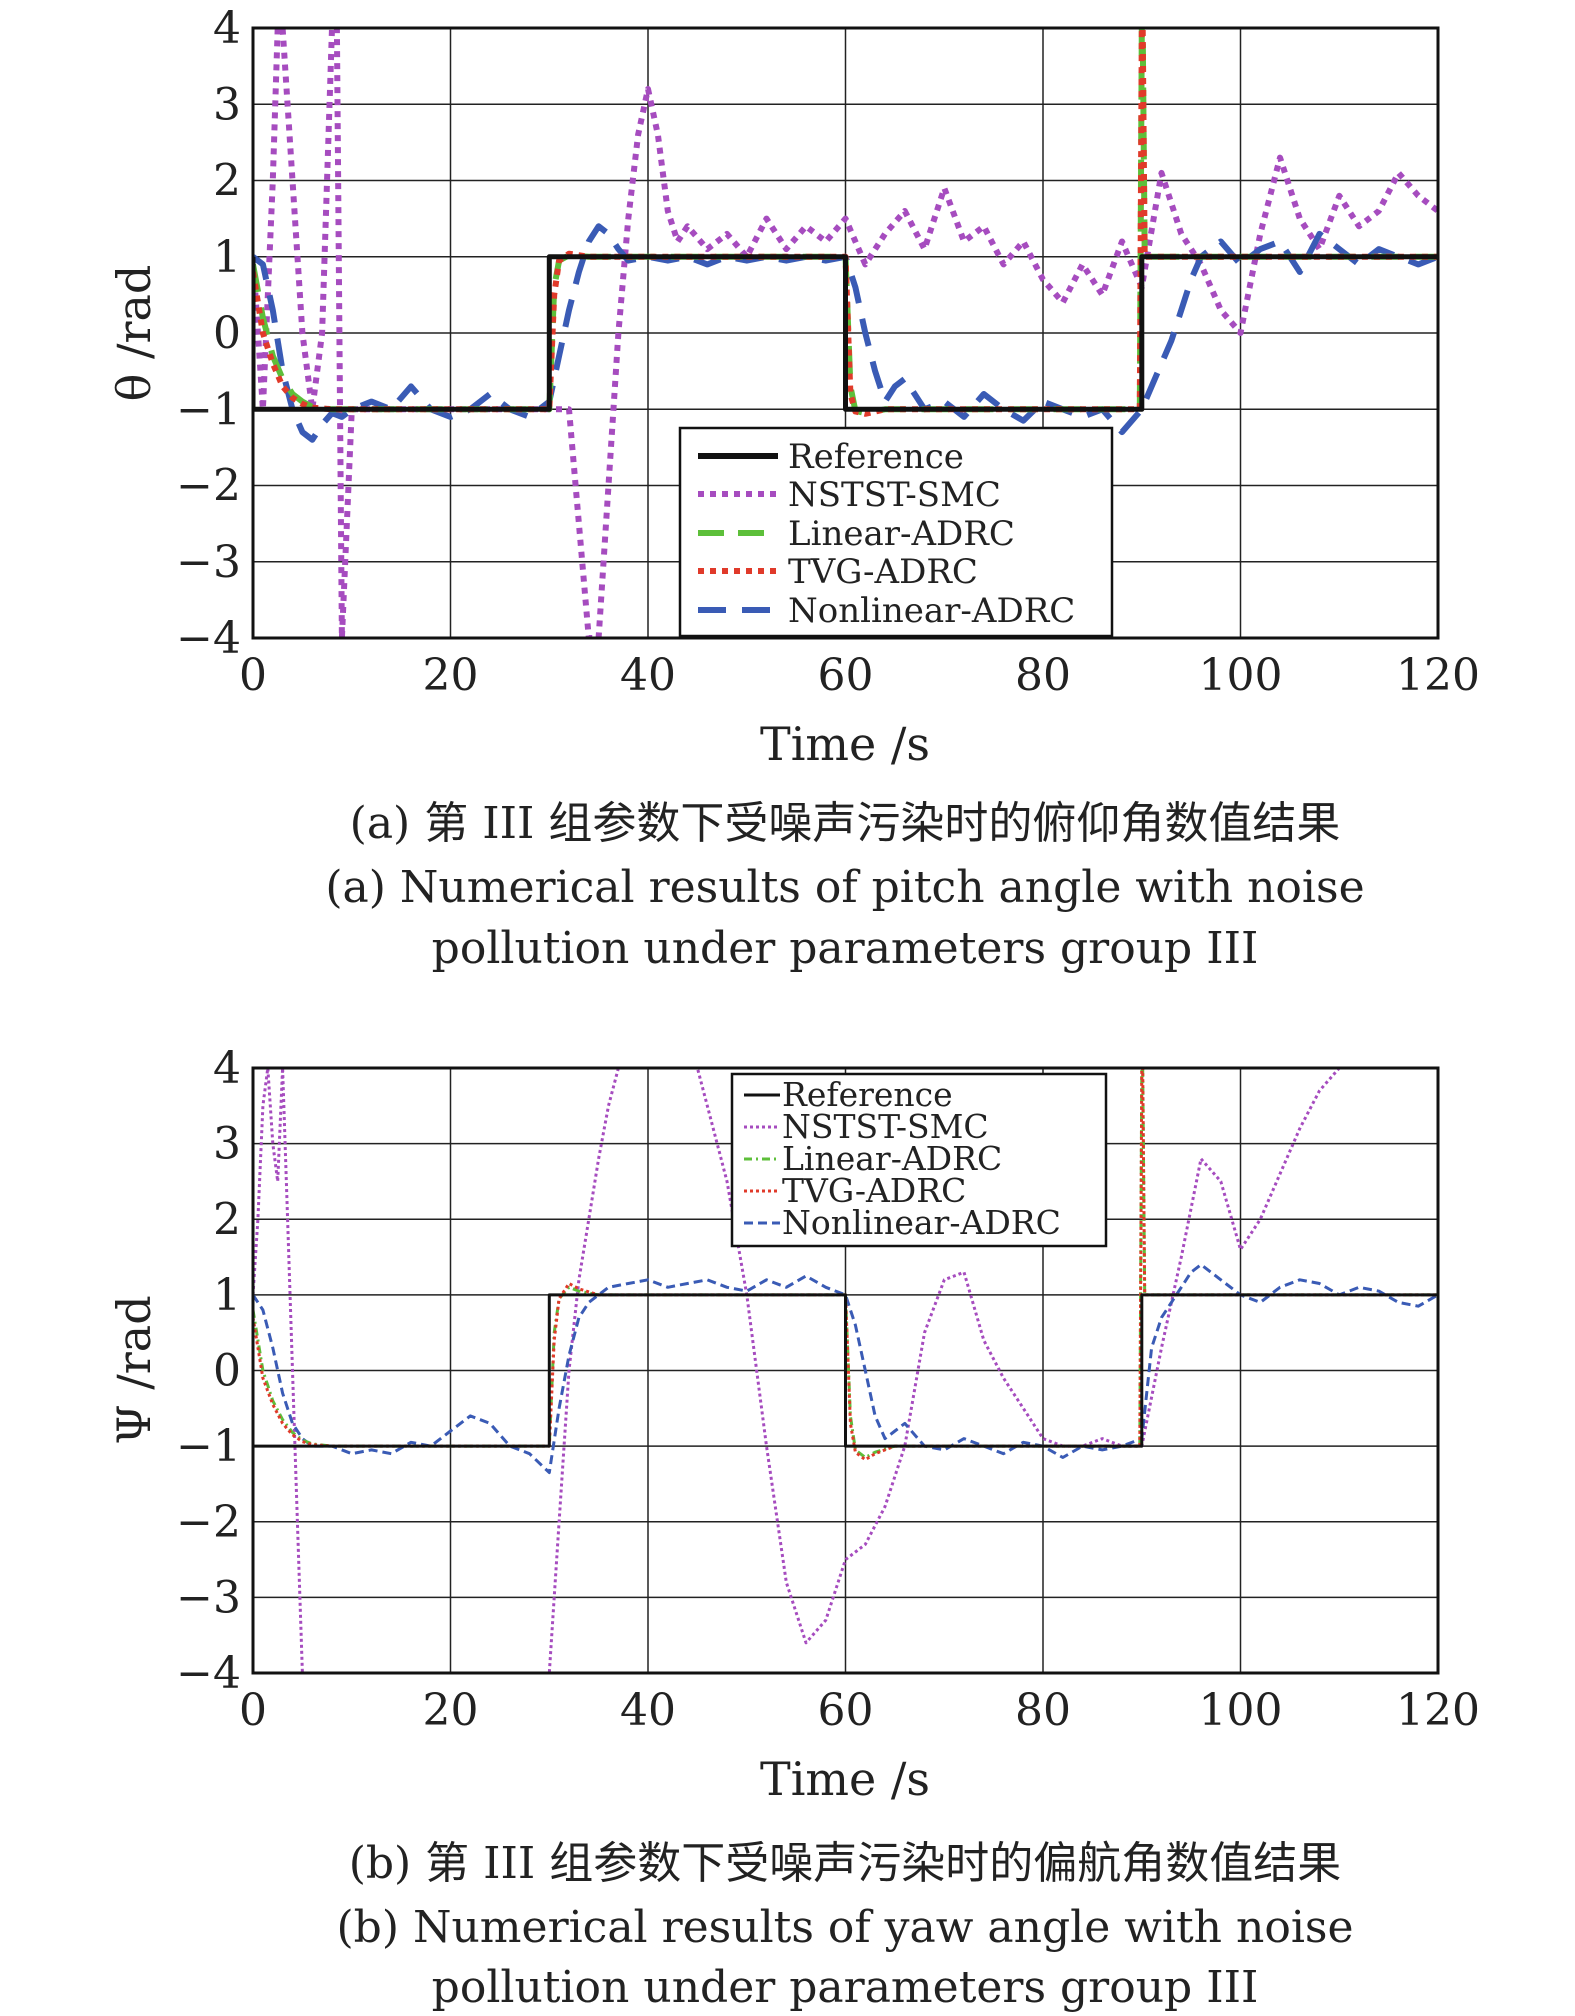 The width and height of the screenshot is (1575, 2016). What do you see at coordinates (845, 1263) in the screenshot?
I see `series-line-b-linear-adrc` at bounding box center [845, 1263].